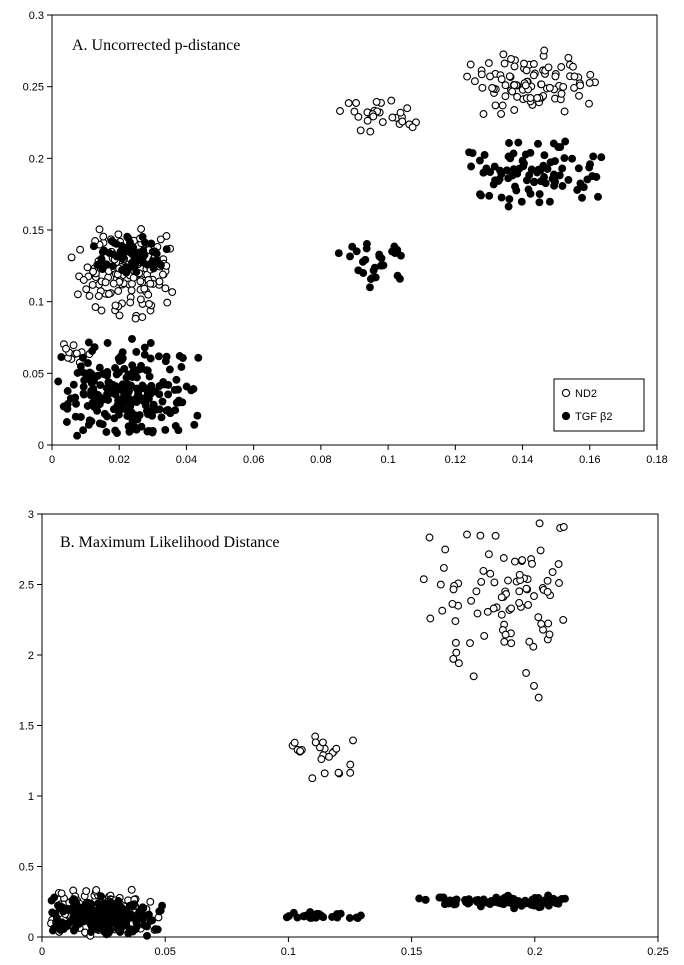  Describe the element at coordinates (387, 460) in the screenshot. I see `panel-a-x-tick-label: 0.1` at that location.